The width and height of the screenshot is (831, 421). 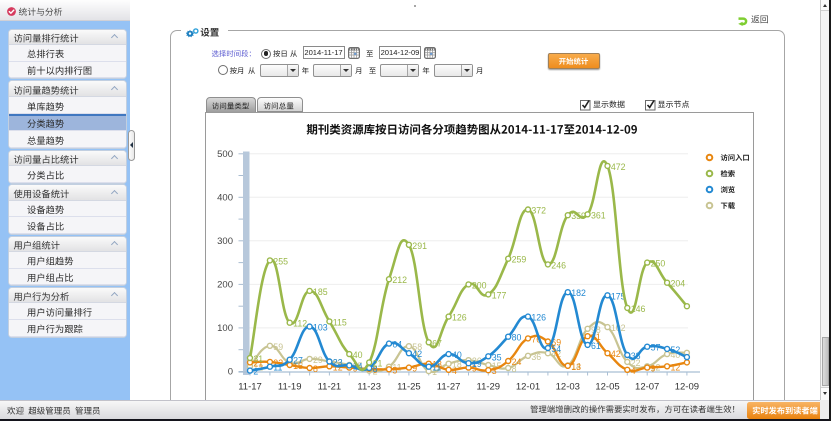 What do you see at coordinates (658, 264) in the screenshot?
I see `svg-text: 250` at bounding box center [658, 264].